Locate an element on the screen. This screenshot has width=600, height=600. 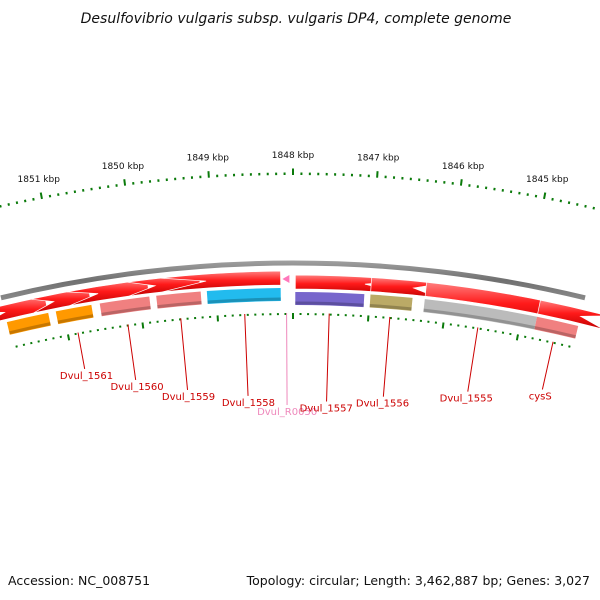
scale-tick-label: 1850 kbp is located at coordinates (123, 167).